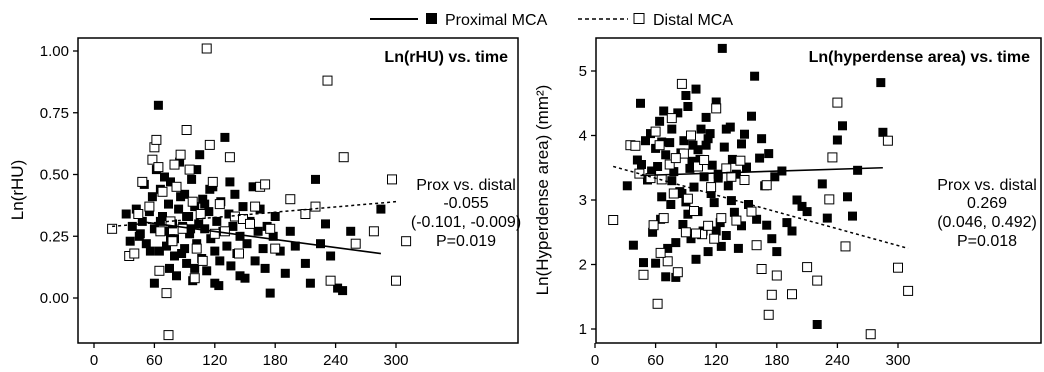 The width and height of the screenshot is (1044, 372). What do you see at coordinates (716, 360) in the screenshot?
I see `x-tick-label: 120` at bounding box center [716, 360].